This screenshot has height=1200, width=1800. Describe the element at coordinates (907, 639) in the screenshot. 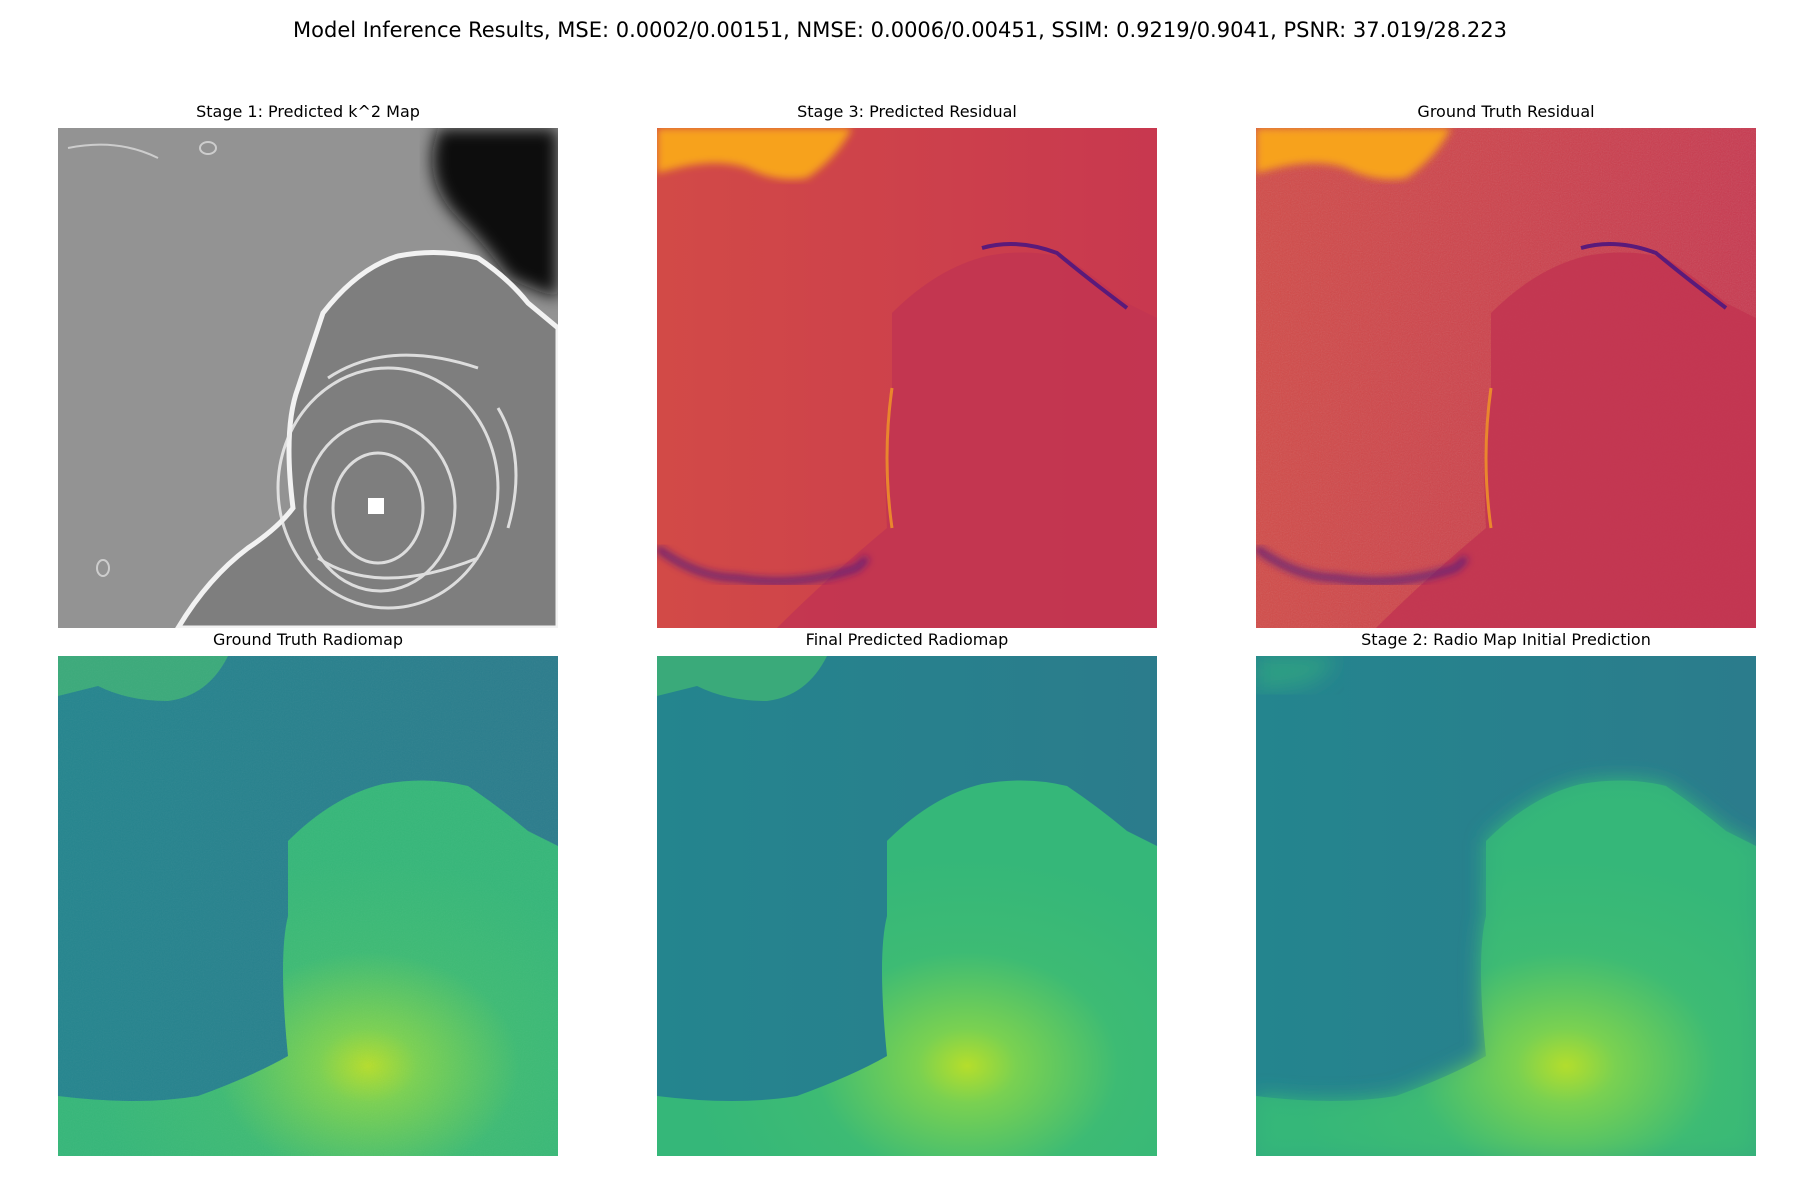

I see `panel-title: Final Predicted Radiomap` at that location.